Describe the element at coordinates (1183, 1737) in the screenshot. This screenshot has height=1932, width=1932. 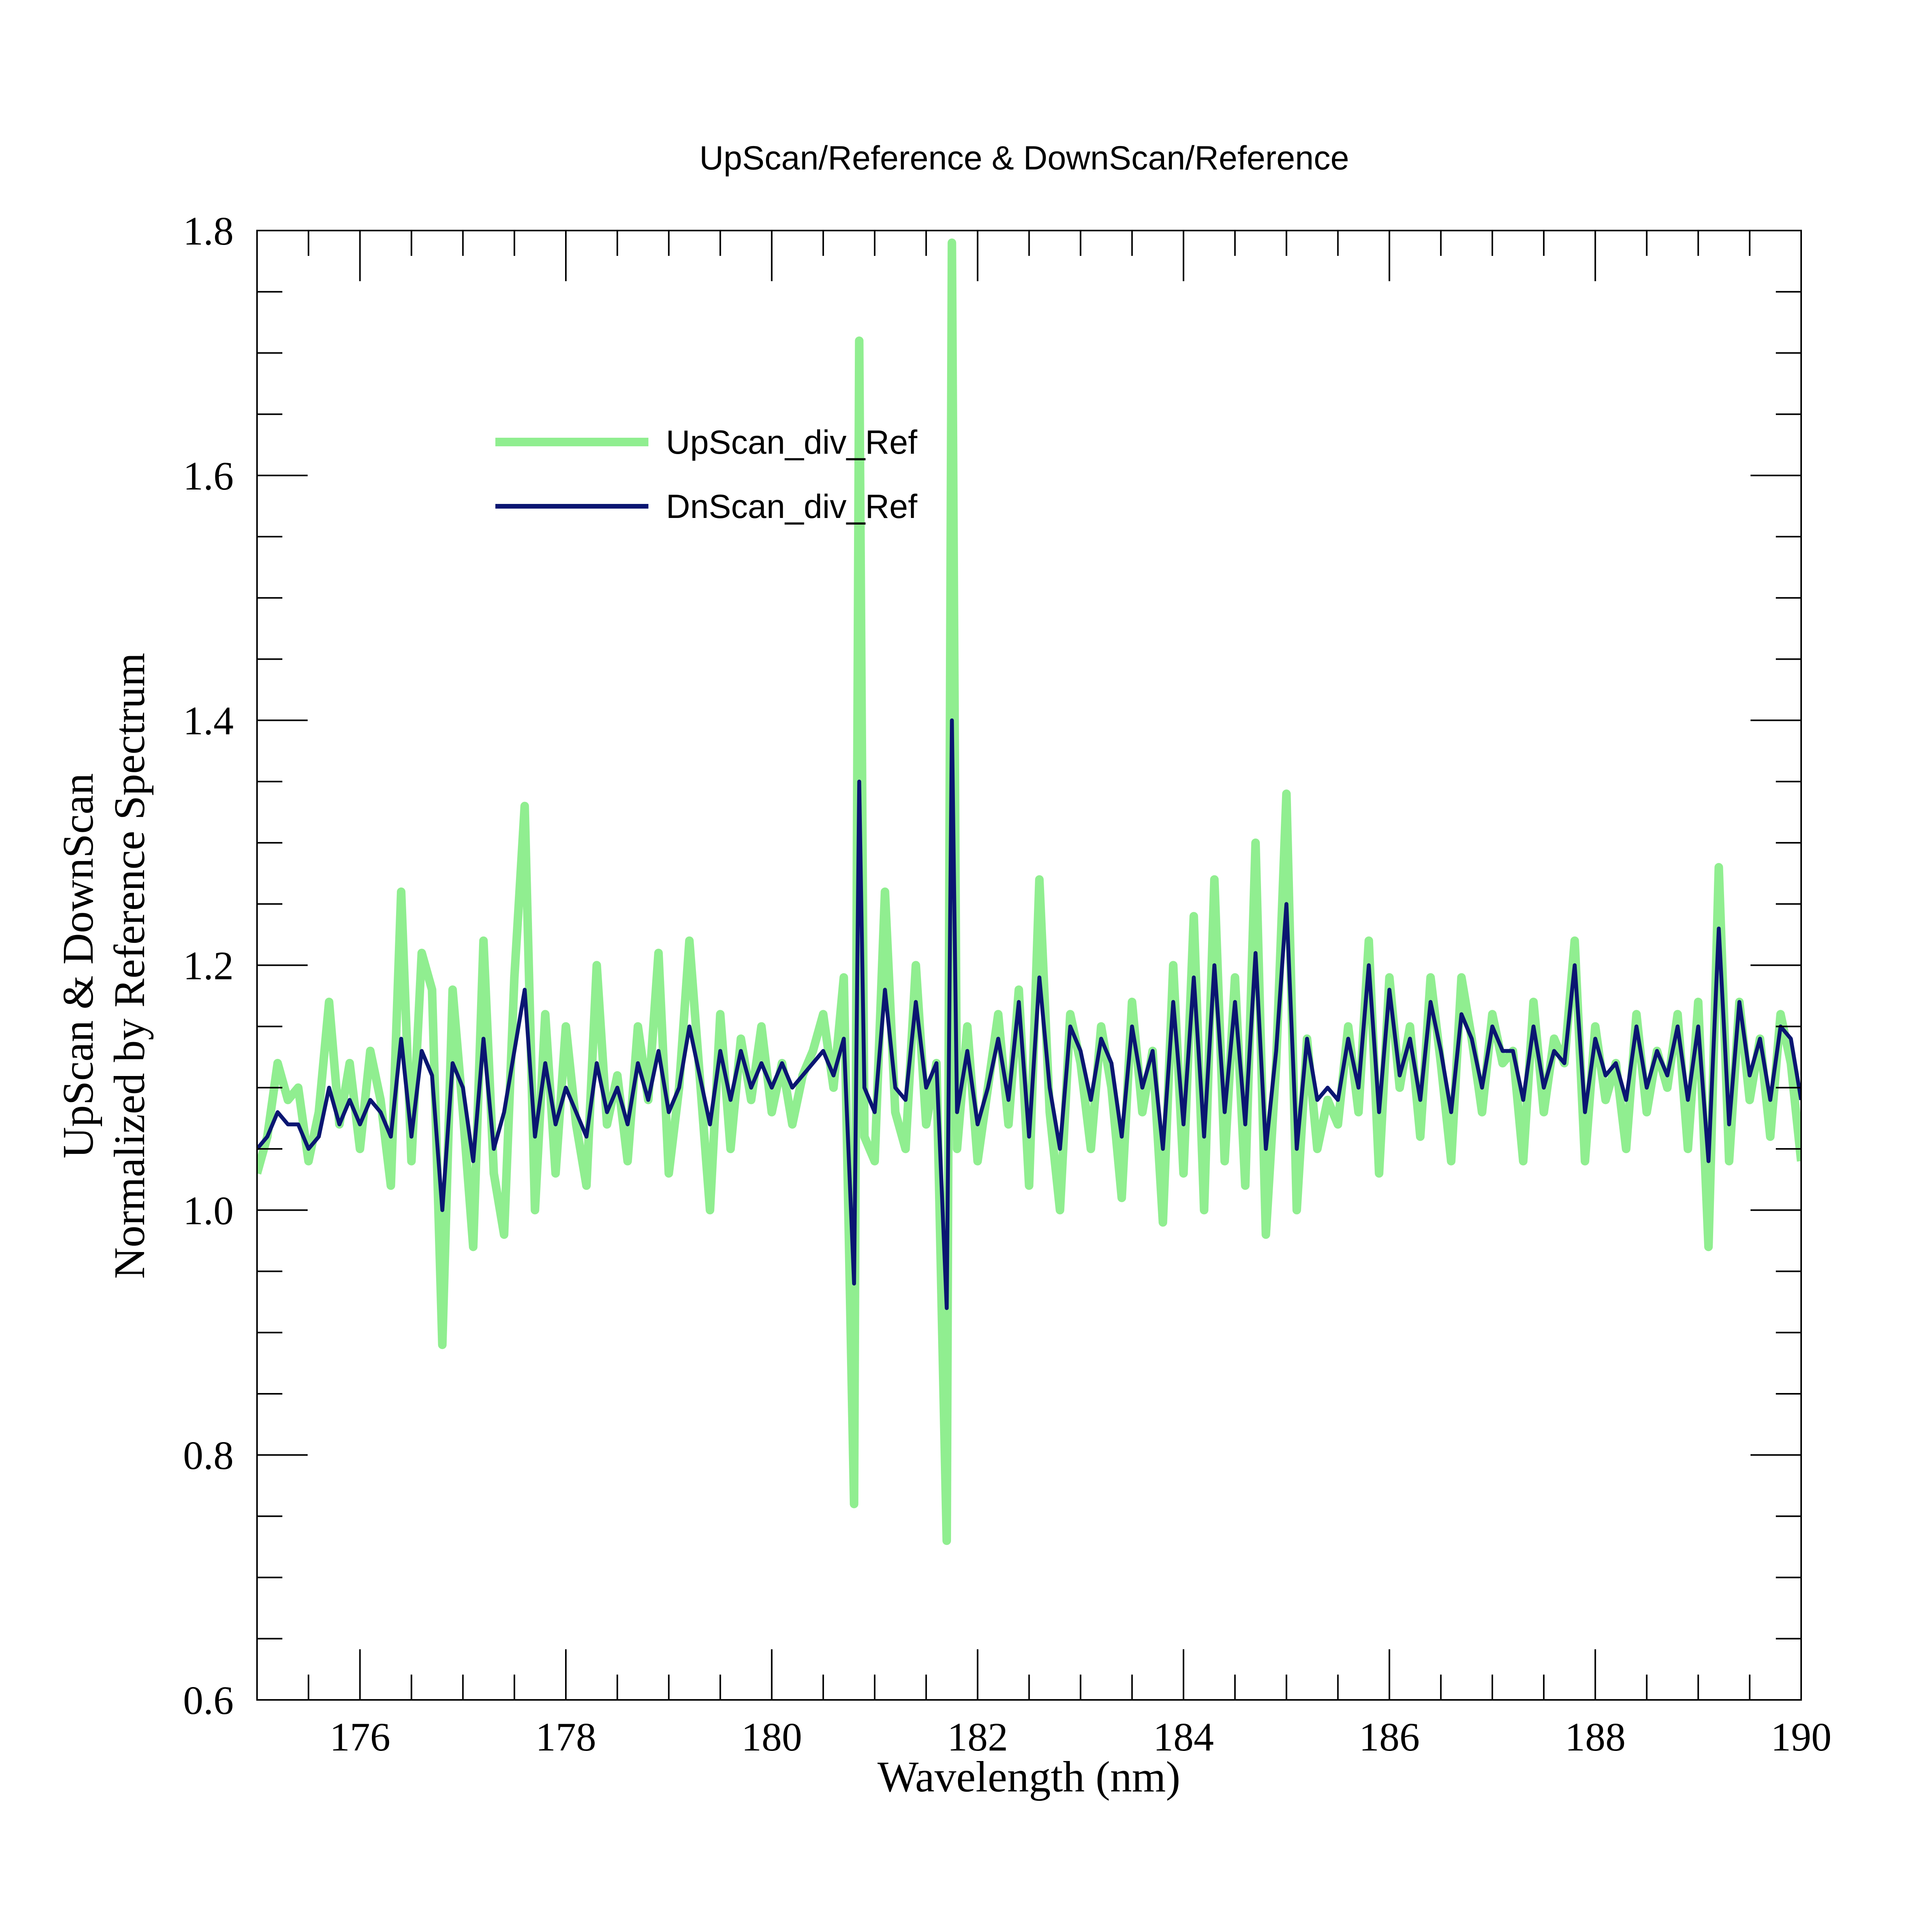
I see `x-tick-label: 184` at that location.